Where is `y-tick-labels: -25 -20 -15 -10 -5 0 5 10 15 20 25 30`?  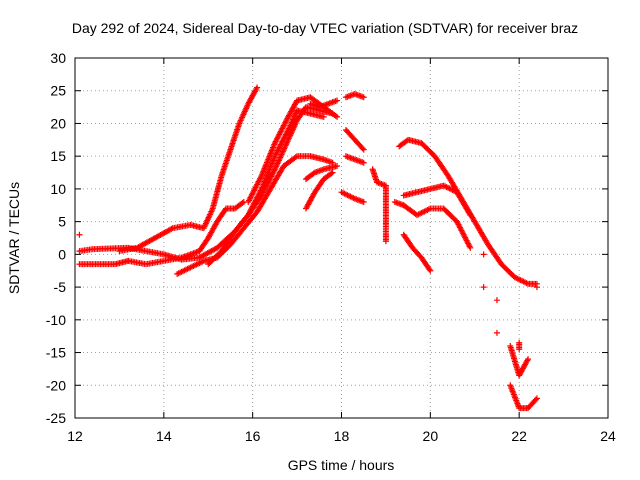 y-tick-labels: -25 -20 -15 -10 -5 0 5 10 15 20 25 30 is located at coordinates (56, 238).